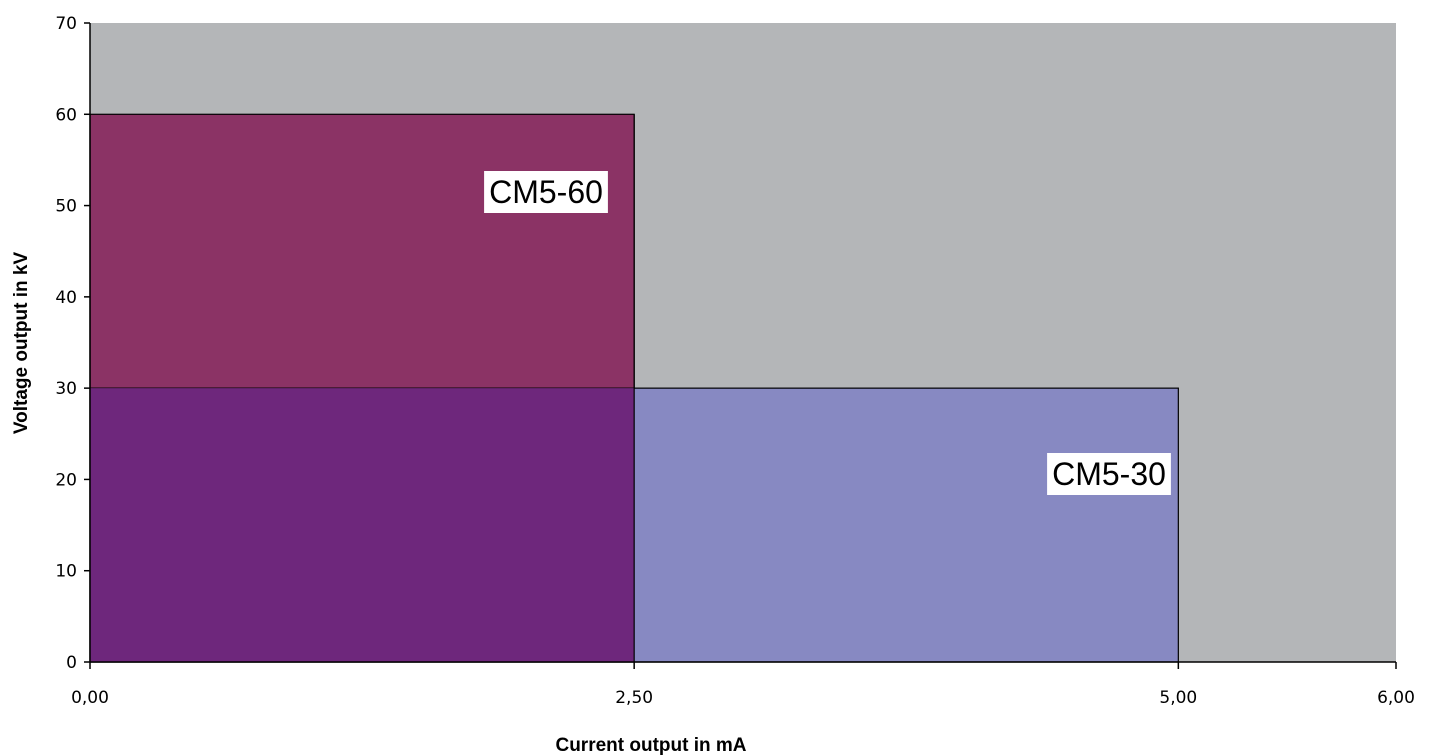 This screenshot has width=1435, height=756. I want to click on region-label-cm5-30: CM5-30, so click(1109, 474).